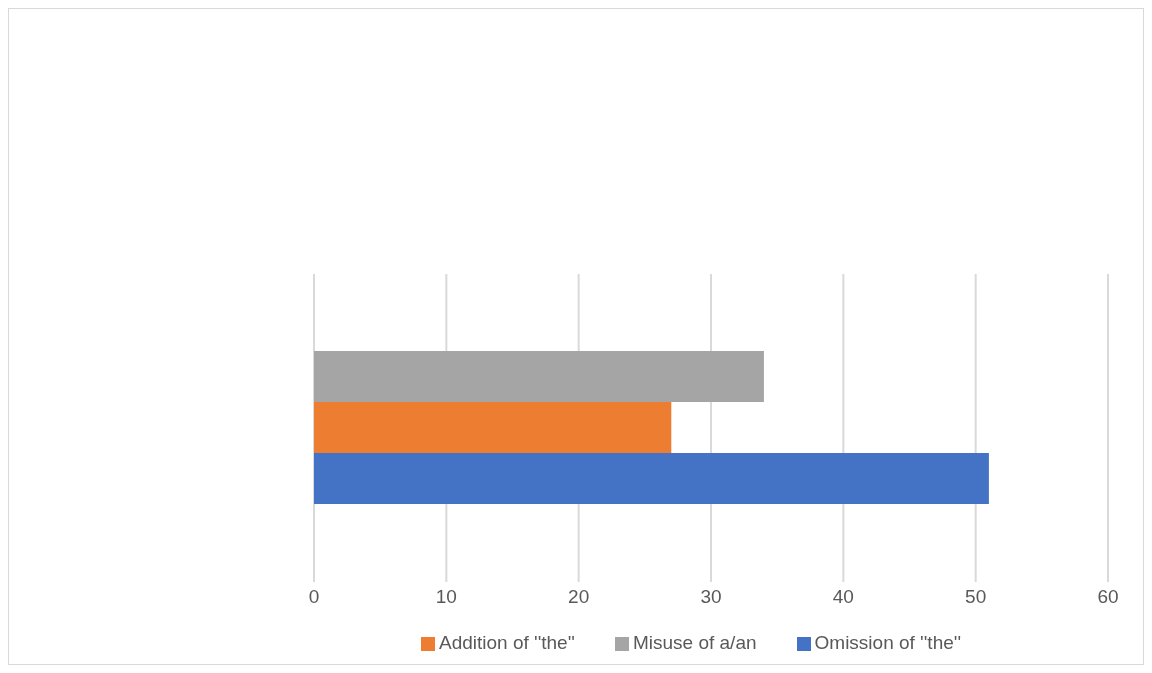 This screenshot has height=673, width=1152. What do you see at coordinates (506, 642) in the screenshot?
I see `legend-label: Addition of ''the''` at bounding box center [506, 642].